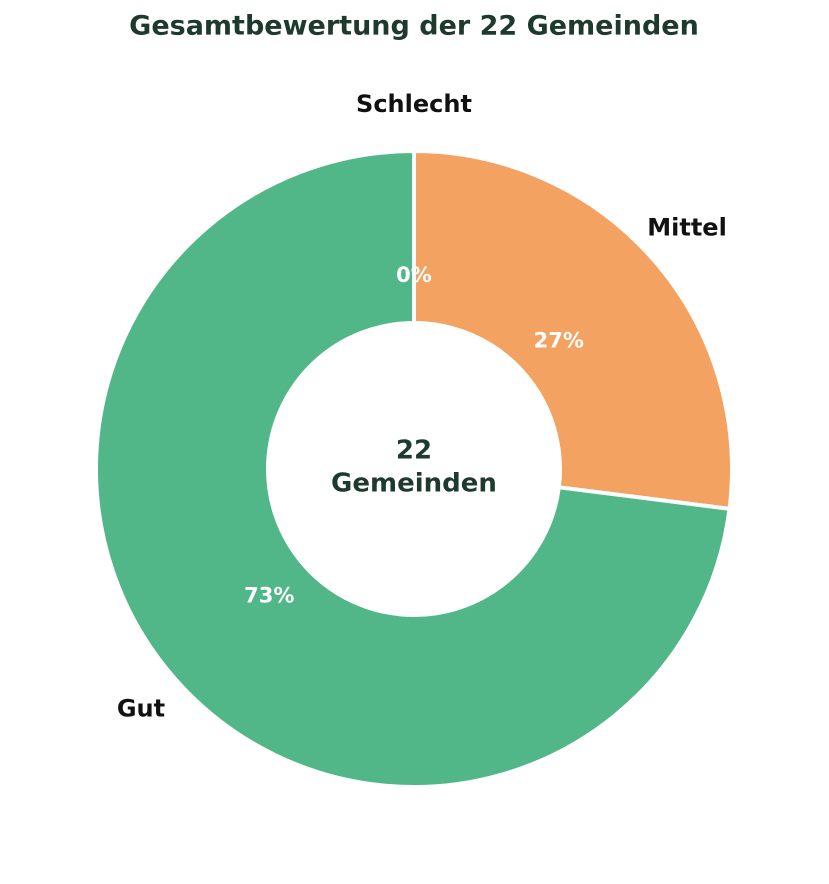 This screenshot has width=829, height=884. What do you see at coordinates (559, 340) in the screenshot?
I see `value-label: 27%` at bounding box center [559, 340].